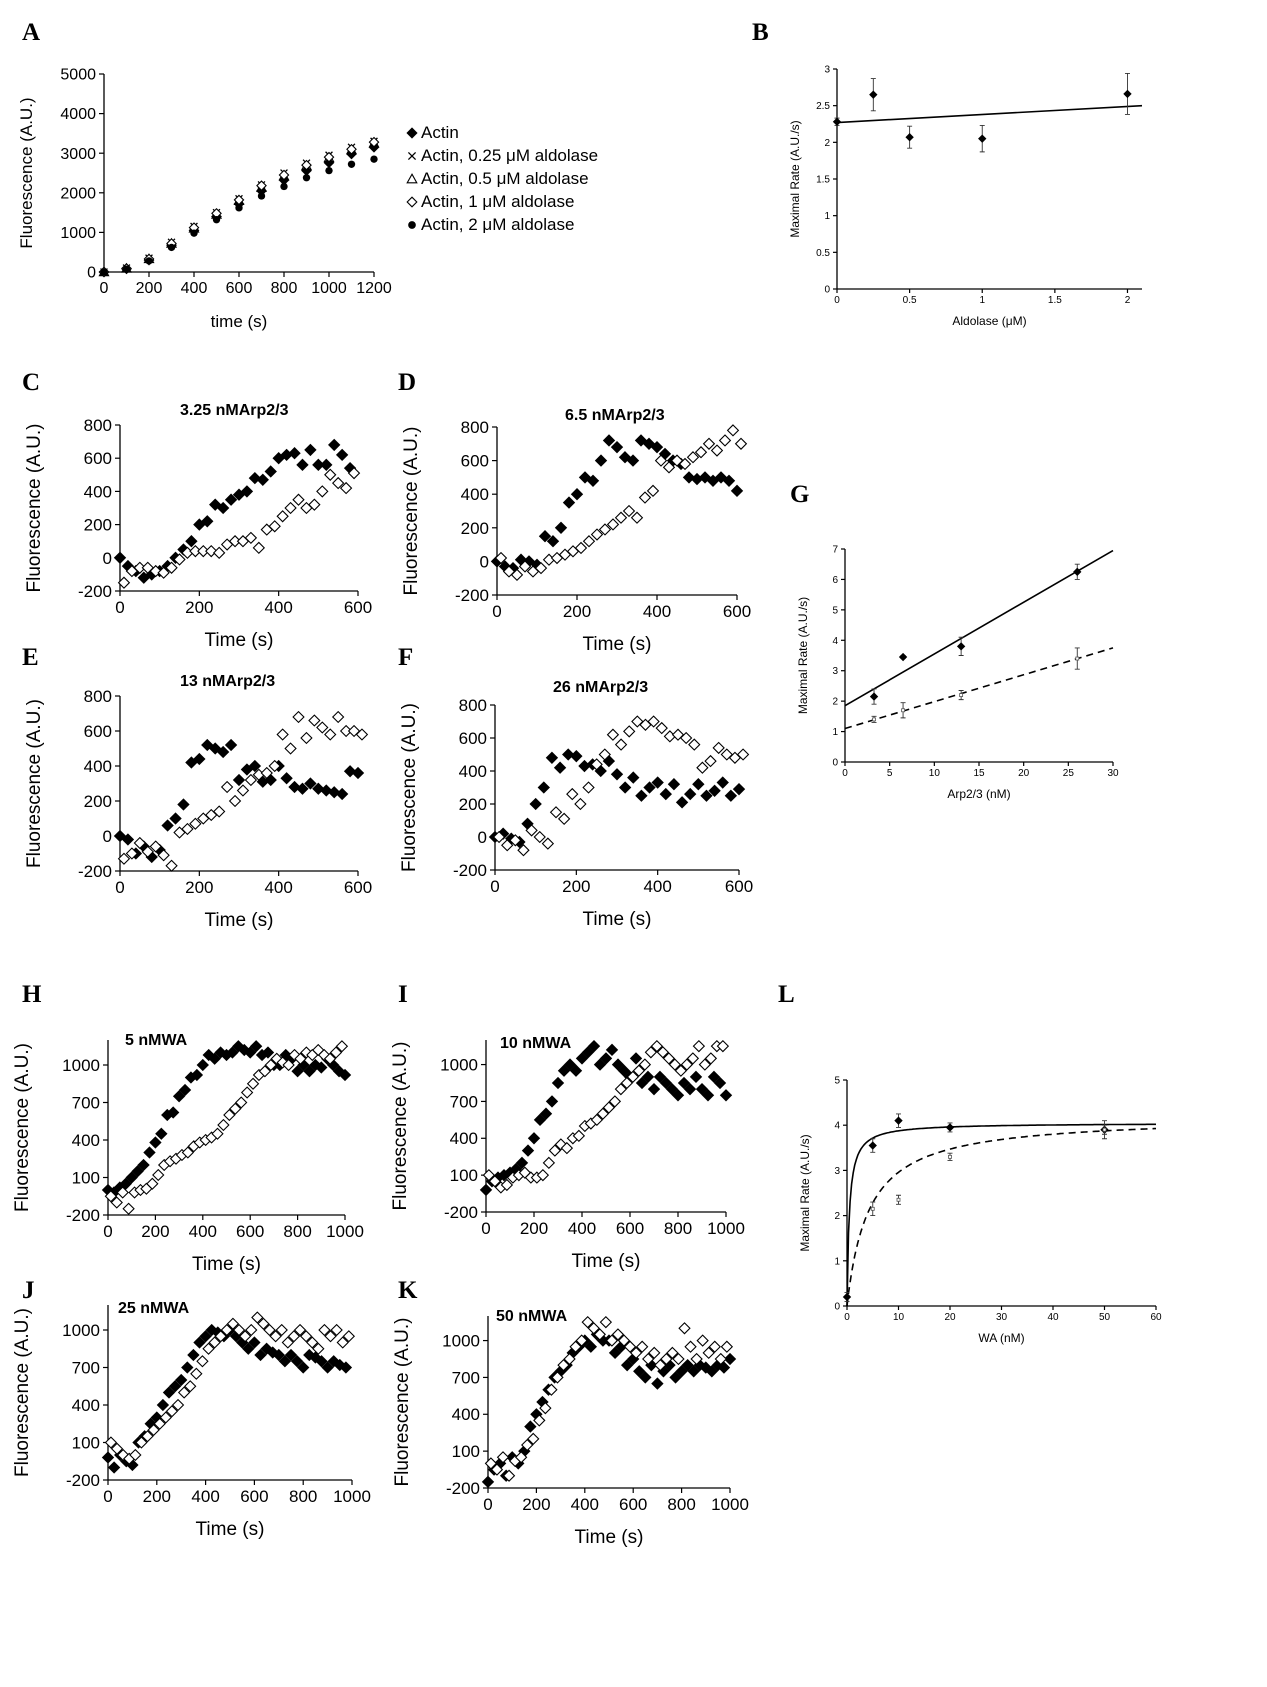 Image resolution: width=1267 pixels, height=1687 pixels. What do you see at coordinates (600, 687) in the screenshot?
I see `chart-title: 26 nMArp2/3` at bounding box center [600, 687].